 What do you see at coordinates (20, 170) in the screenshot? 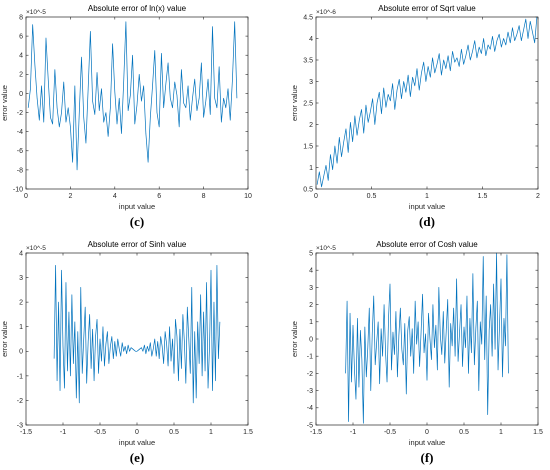
I see `y-tick-label: -8` at bounding box center [20, 170].